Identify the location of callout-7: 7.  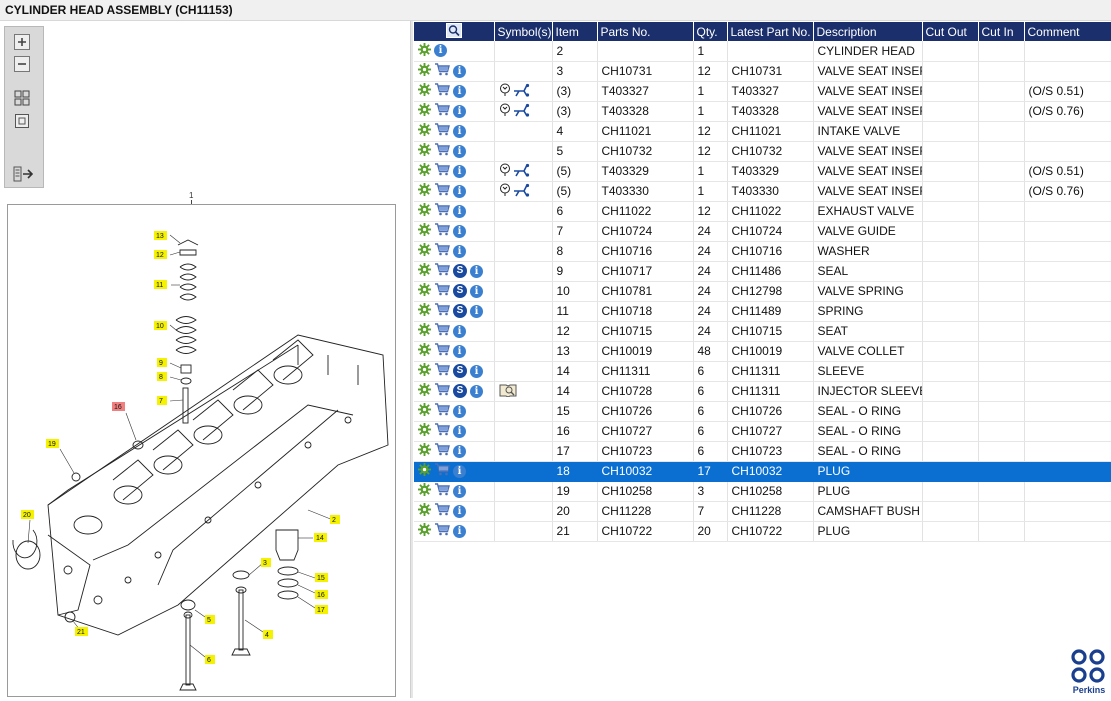
(161, 401).